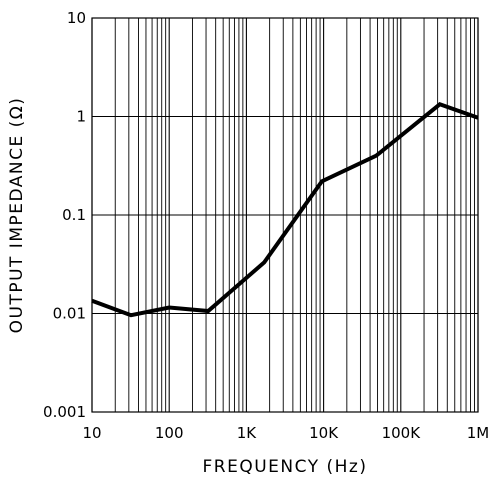  I want to click on y-tick-label: 10, so click(76, 18).